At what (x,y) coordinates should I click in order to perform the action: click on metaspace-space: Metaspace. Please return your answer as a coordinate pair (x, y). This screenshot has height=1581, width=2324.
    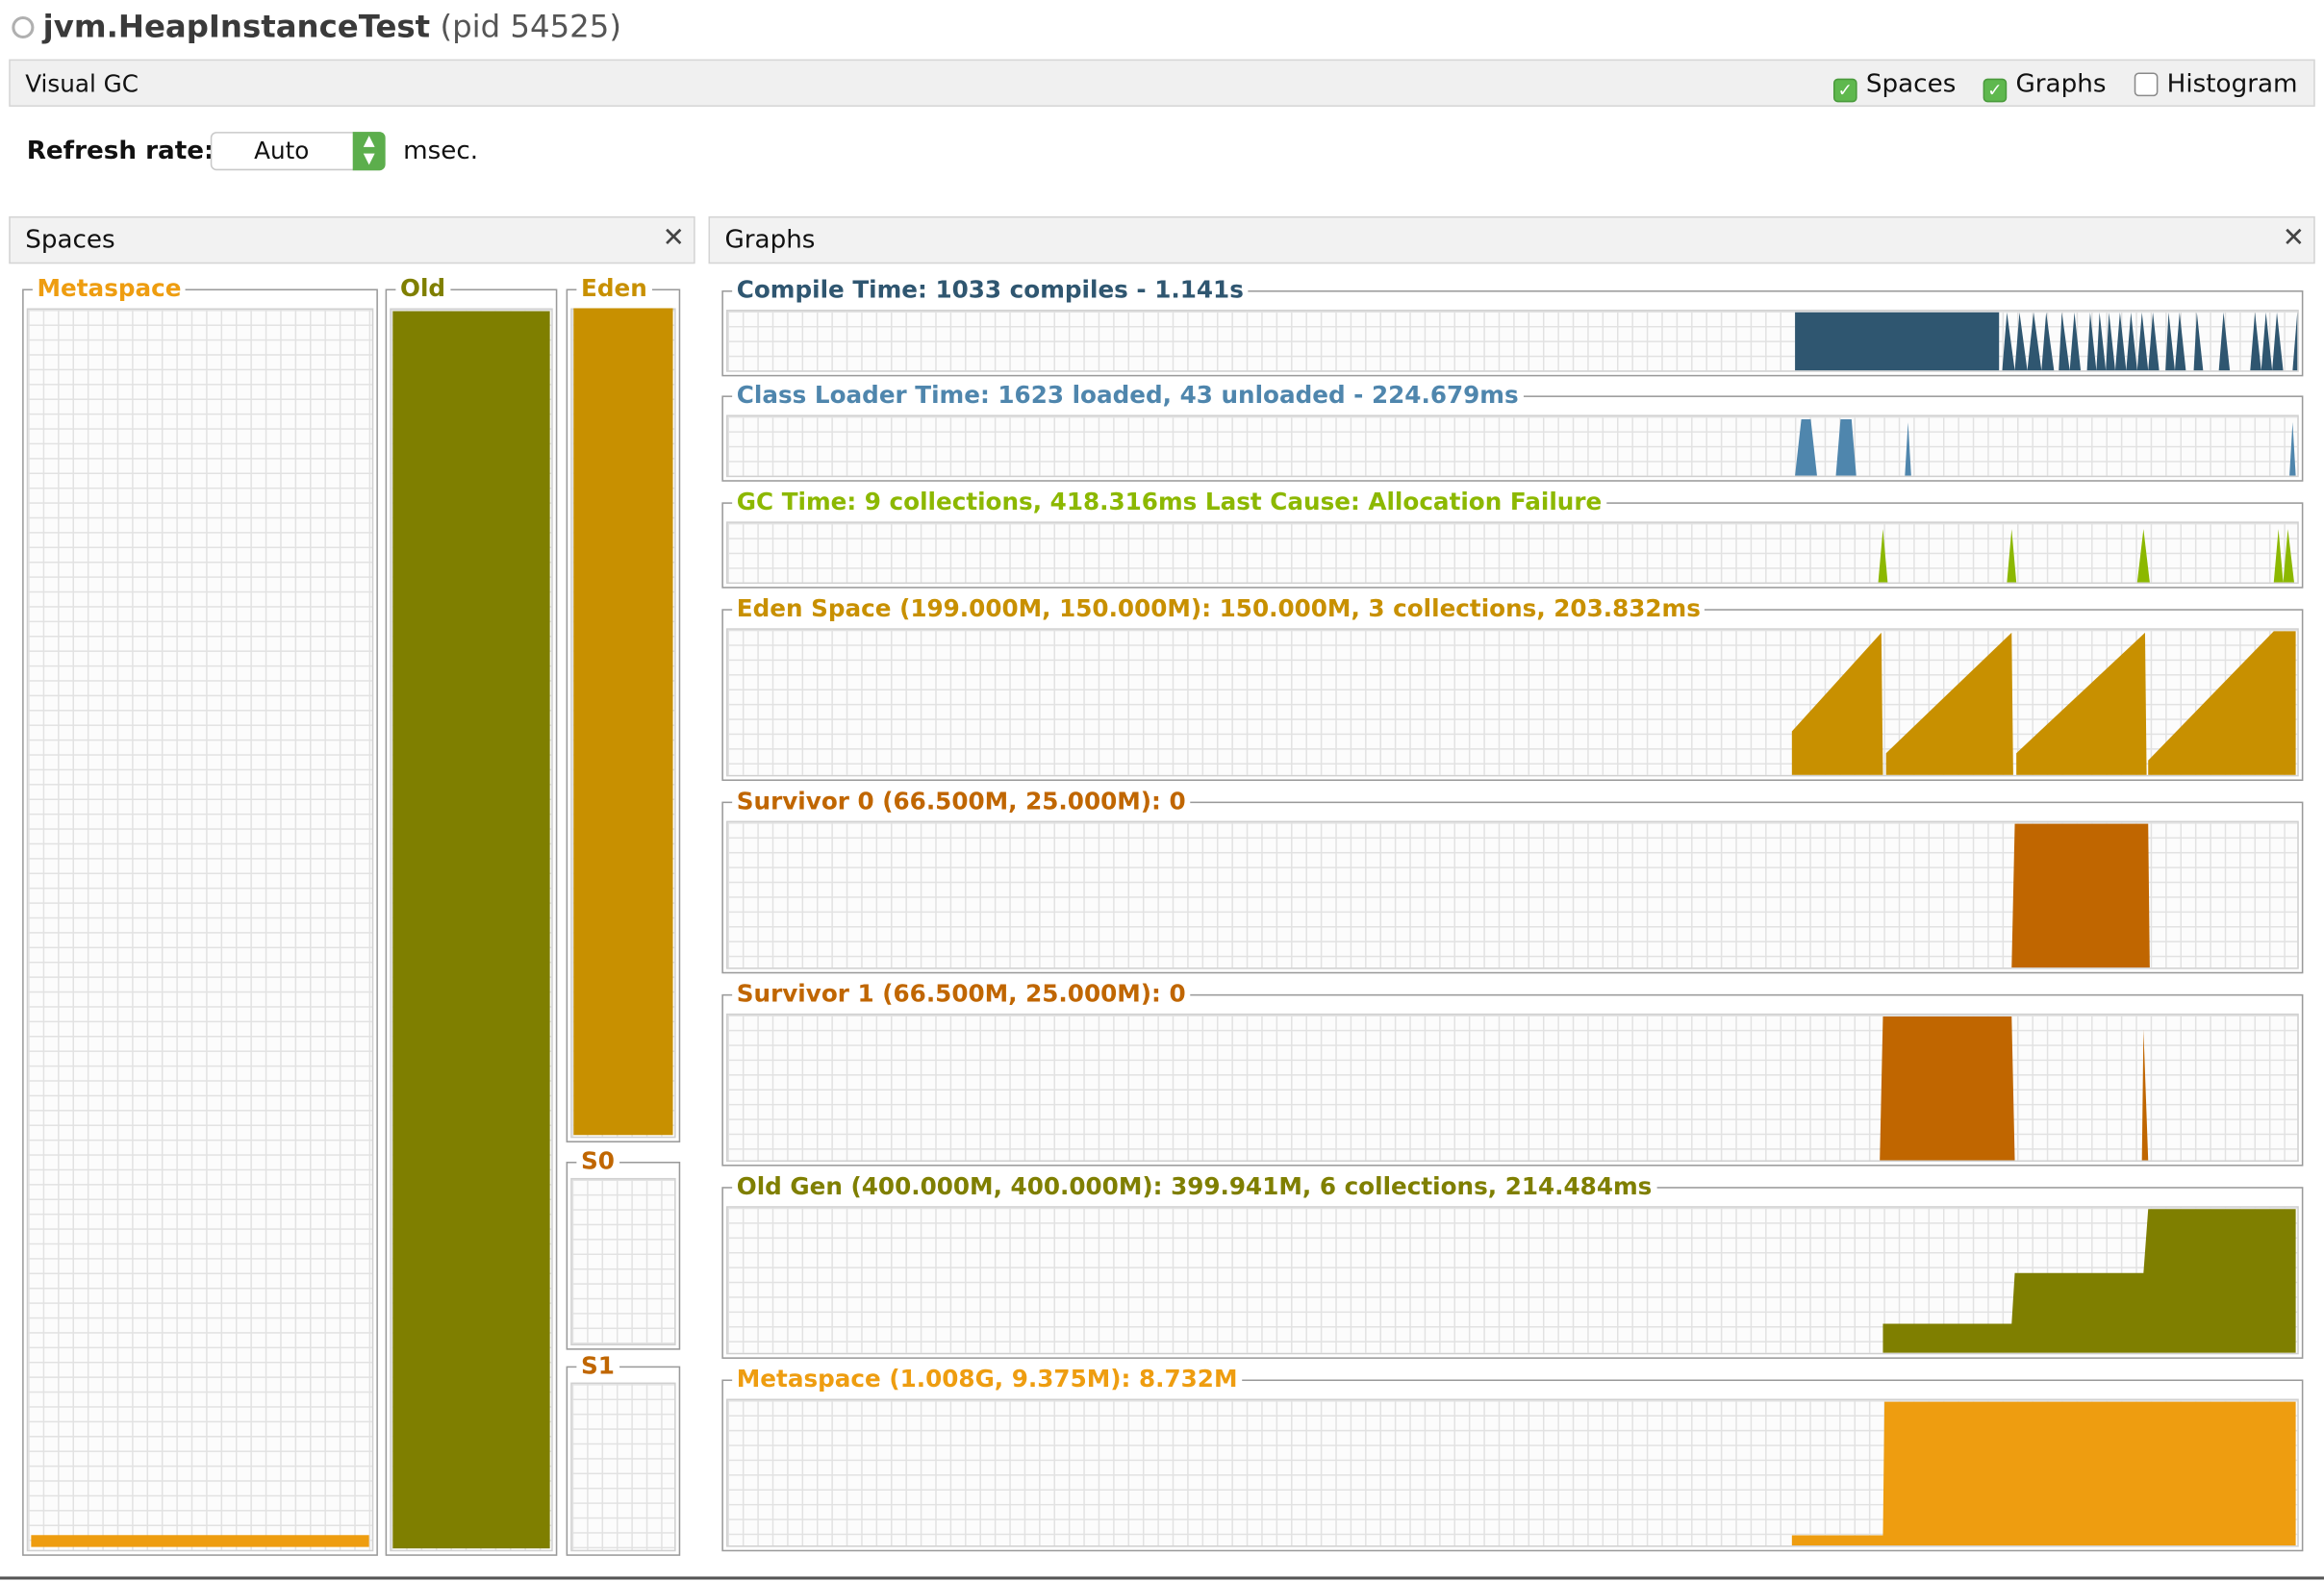
    Looking at the image, I should click on (200, 915).